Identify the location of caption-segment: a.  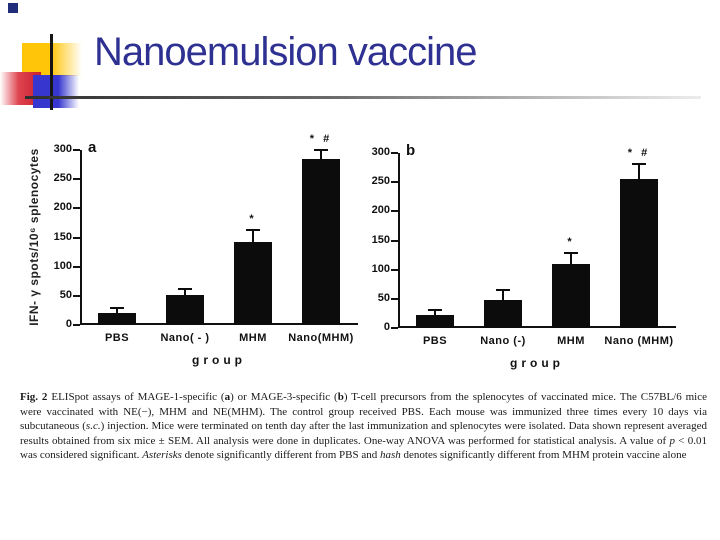
(227, 397).